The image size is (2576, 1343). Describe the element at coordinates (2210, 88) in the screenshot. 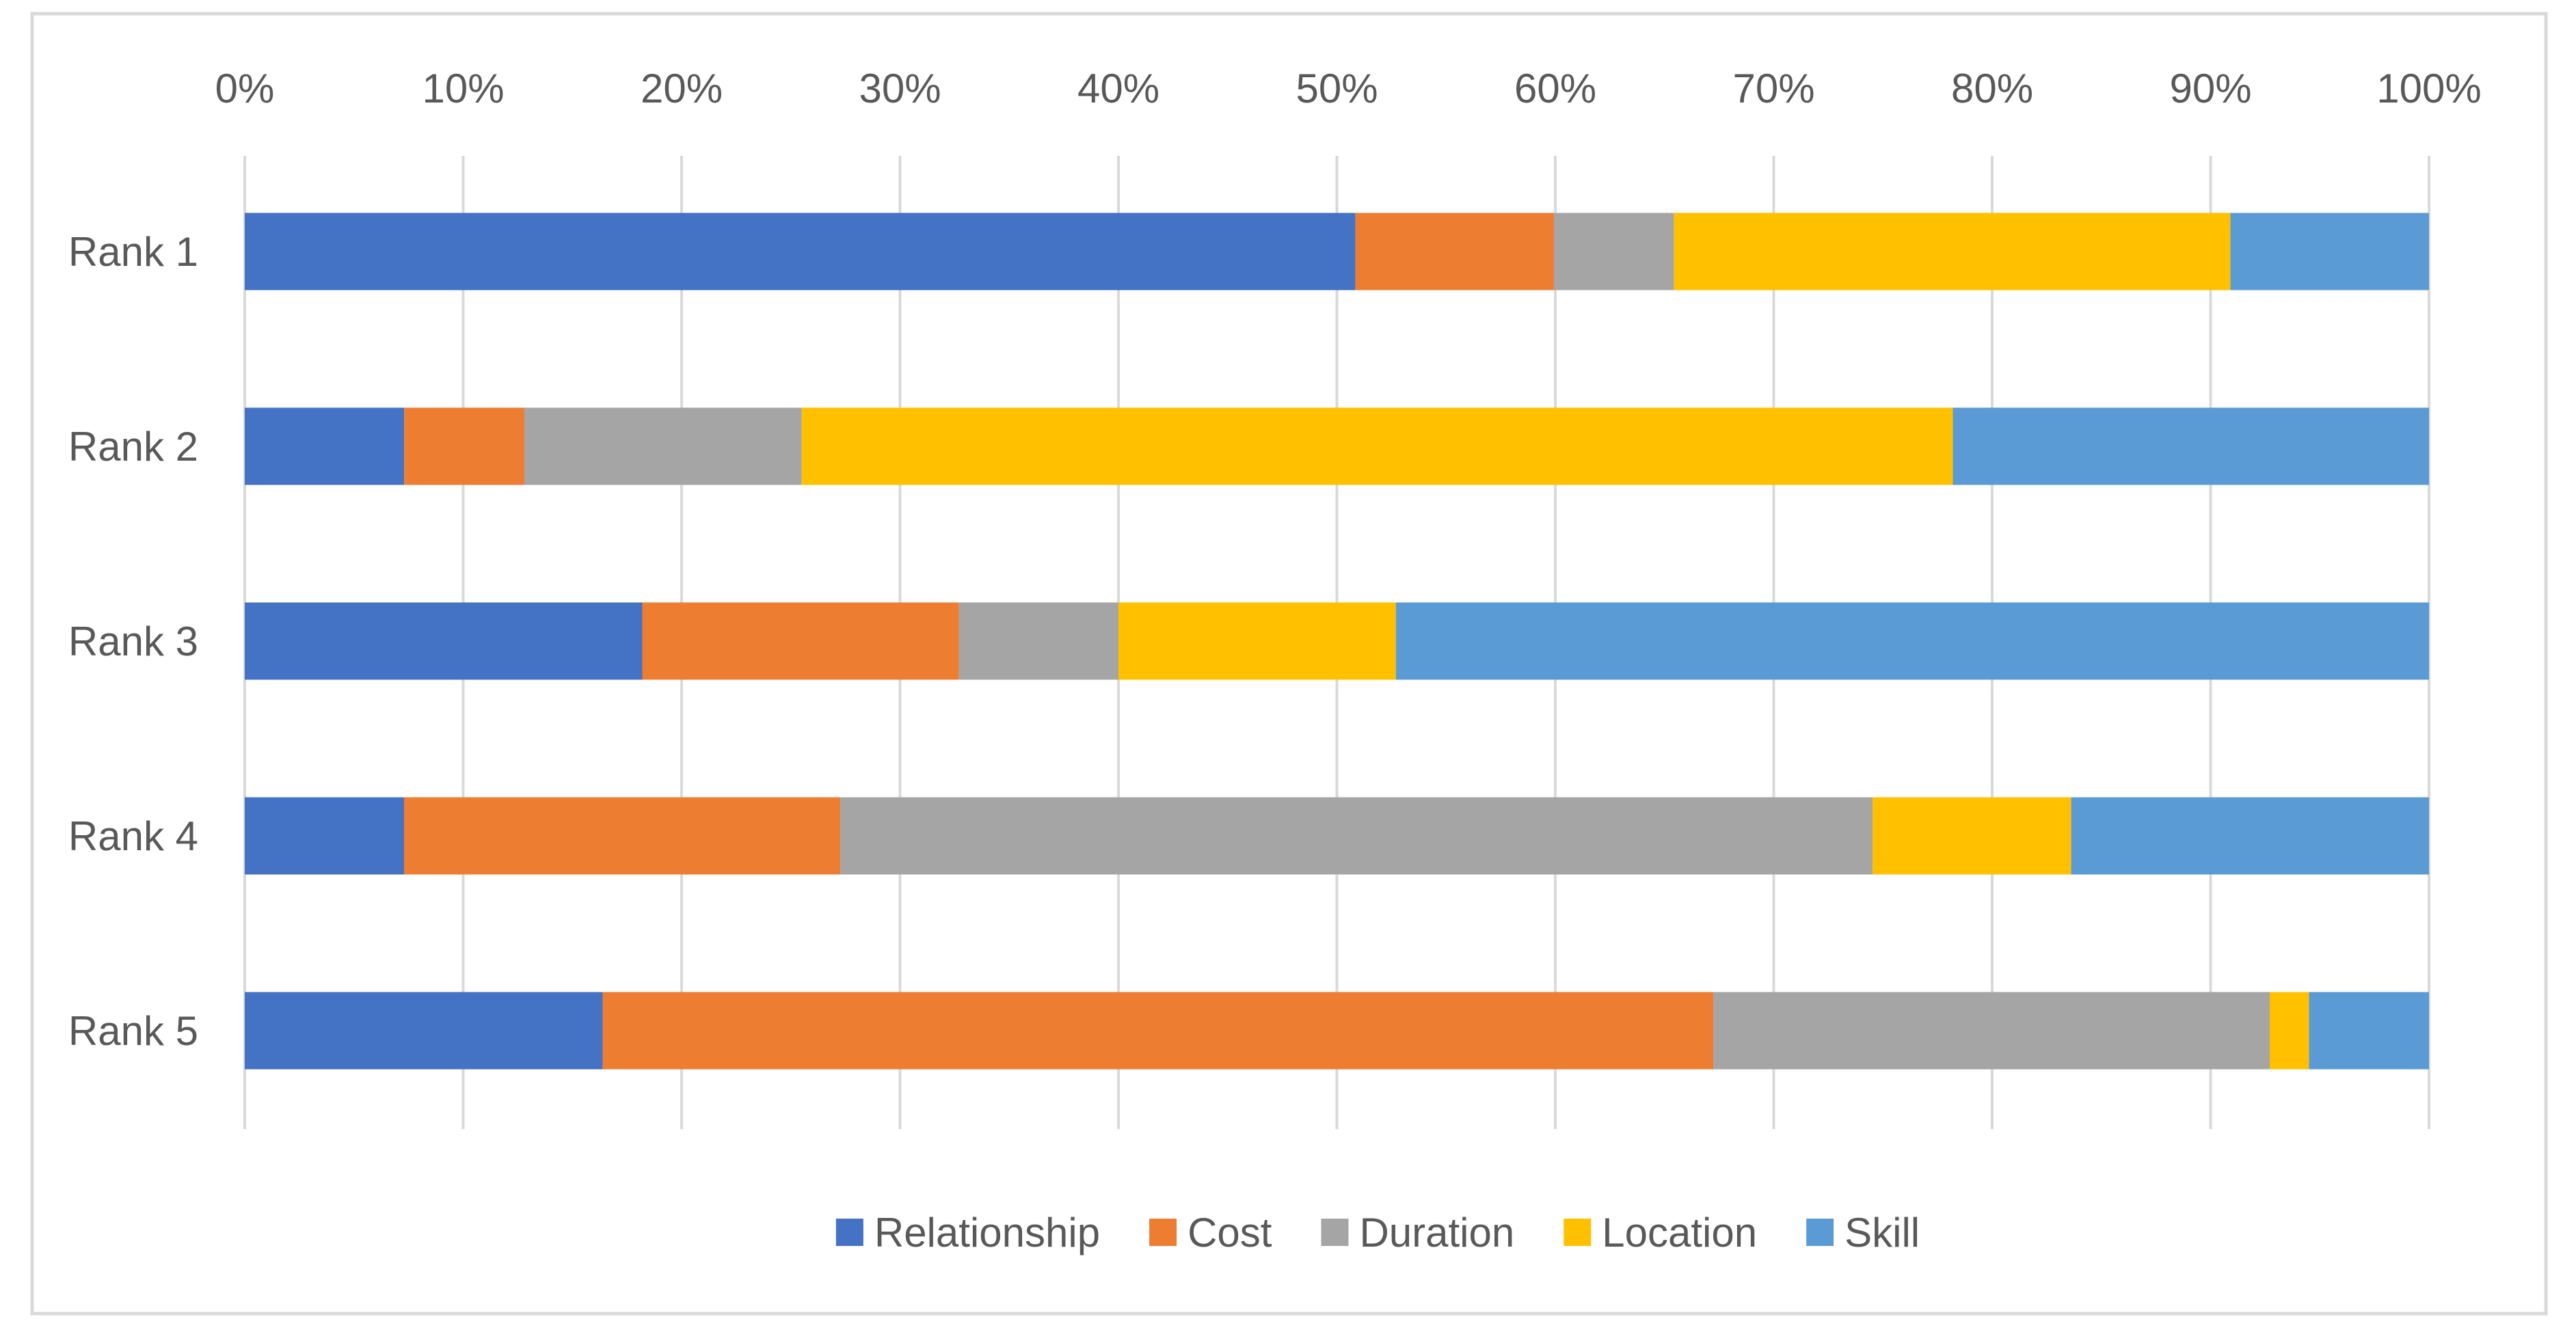

I see `x-tick-label: 90%` at that location.